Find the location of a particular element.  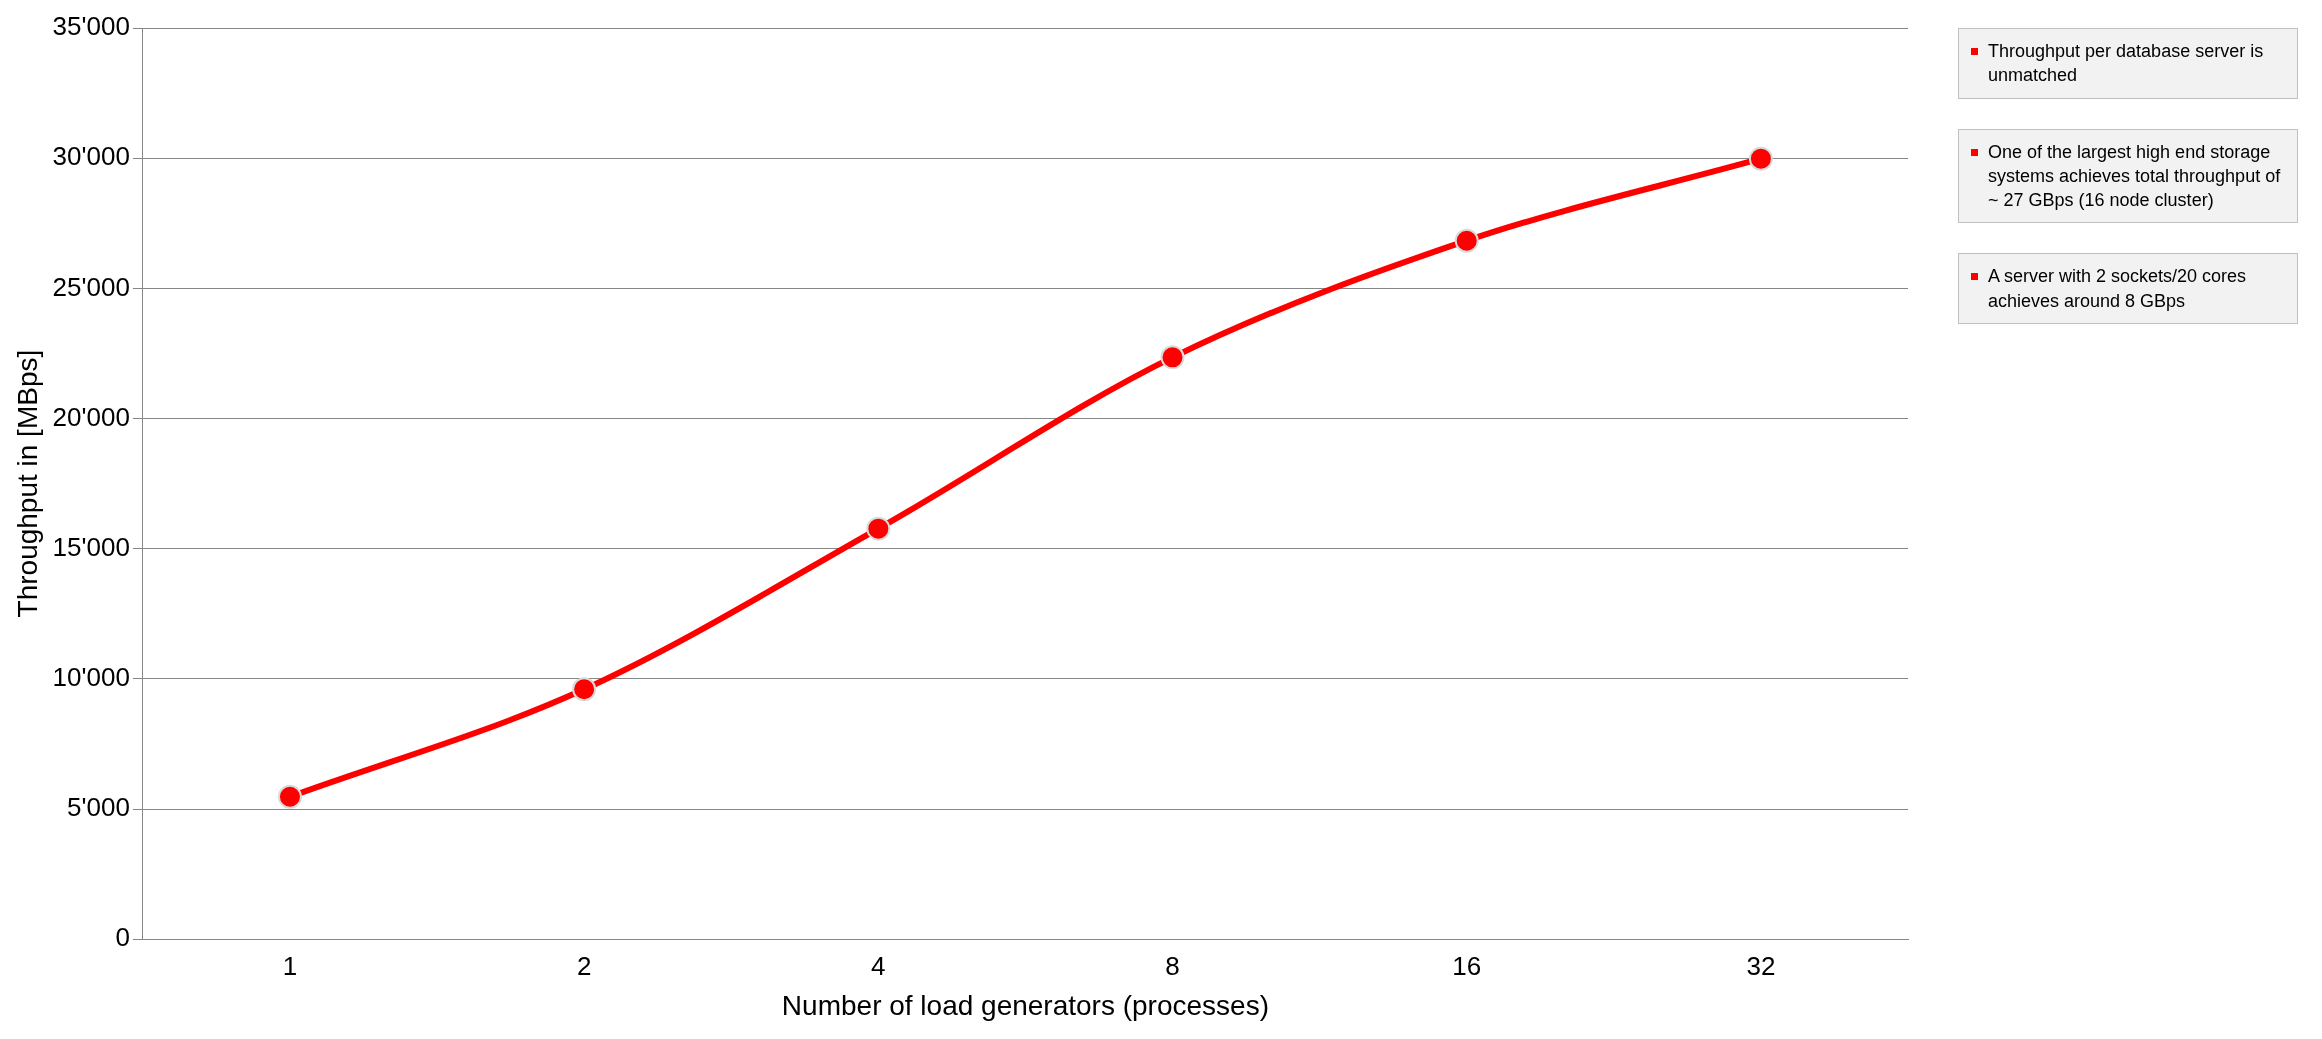

y-tick-label: 0 is located at coordinates (122, 937).